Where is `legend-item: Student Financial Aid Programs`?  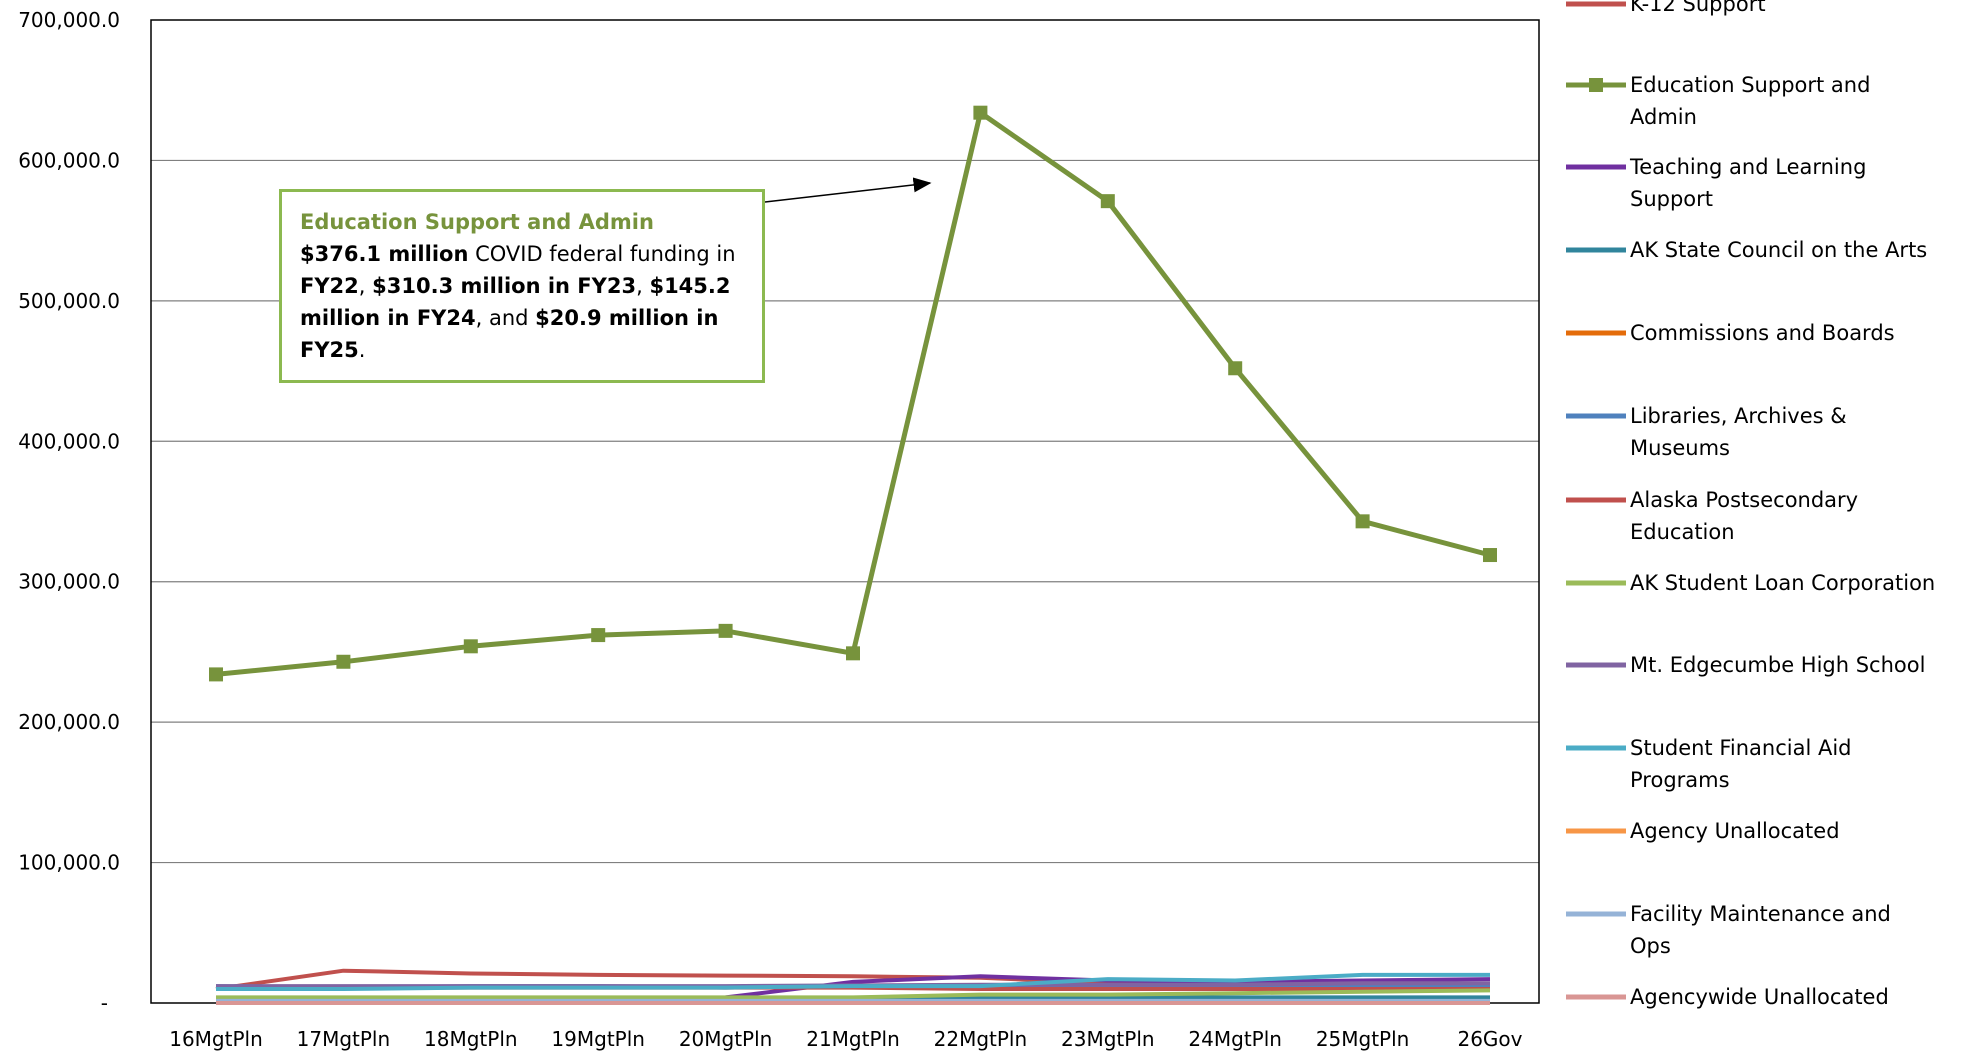
legend-item: Student Financial Aid Programs is located at coordinates (1709, 764).